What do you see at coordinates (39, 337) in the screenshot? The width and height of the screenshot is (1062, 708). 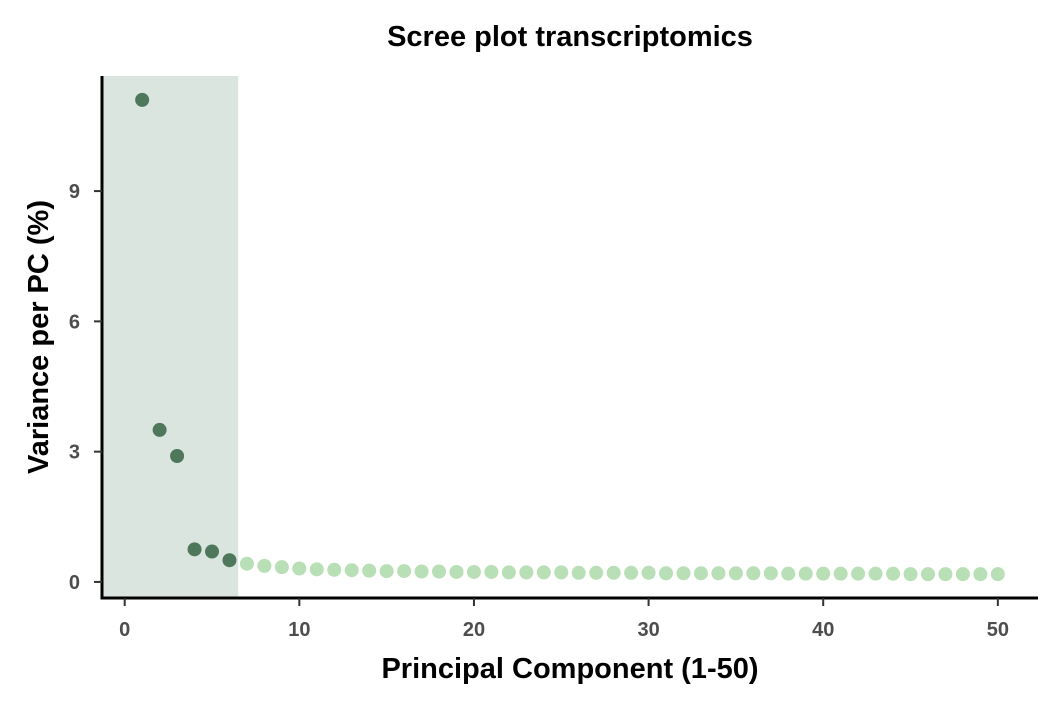 I see `y-axis-label: Variance per PC (%)` at bounding box center [39, 337].